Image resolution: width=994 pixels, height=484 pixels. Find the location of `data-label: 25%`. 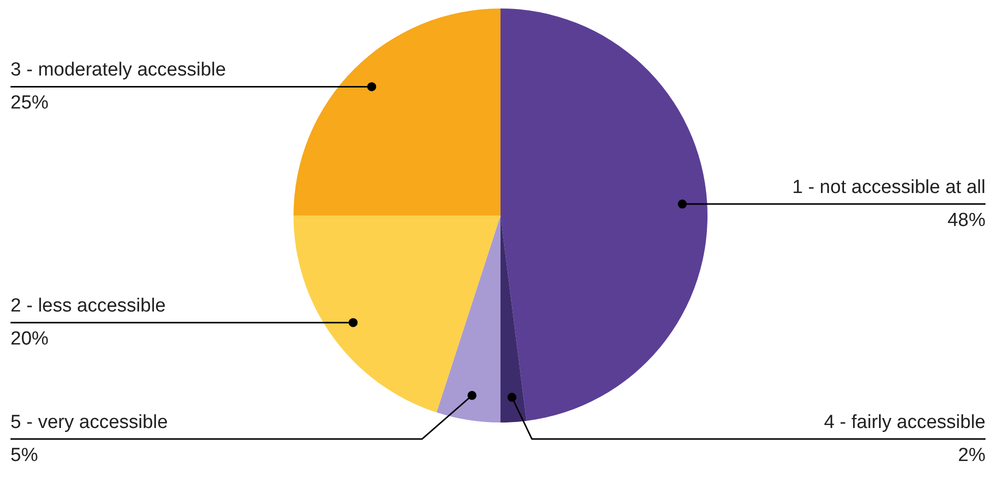

data-label: 25% is located at coordinates (29, 103).